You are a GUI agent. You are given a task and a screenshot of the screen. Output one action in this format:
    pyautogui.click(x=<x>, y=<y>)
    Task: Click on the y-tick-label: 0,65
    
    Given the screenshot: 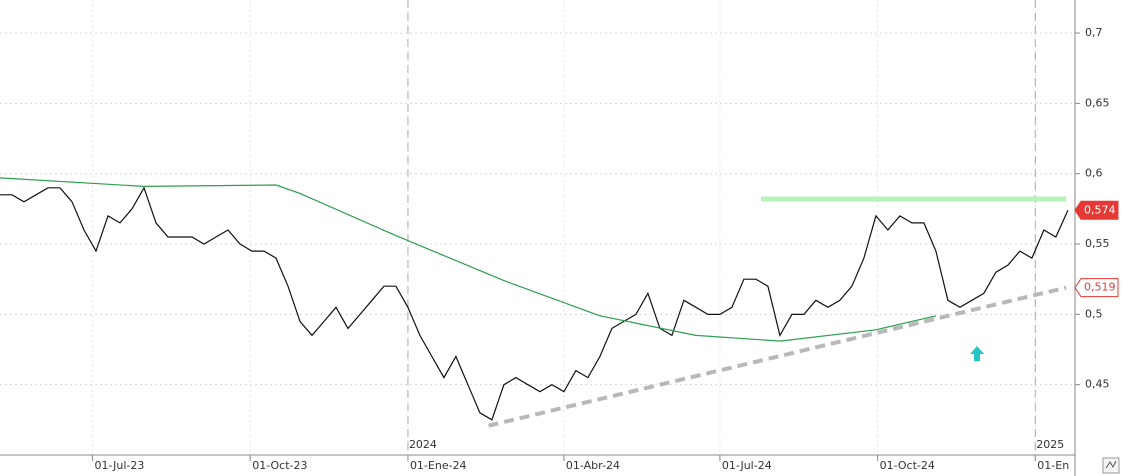 What is the action you would take?
    pyautogui.click(x=1097, y=102)
    